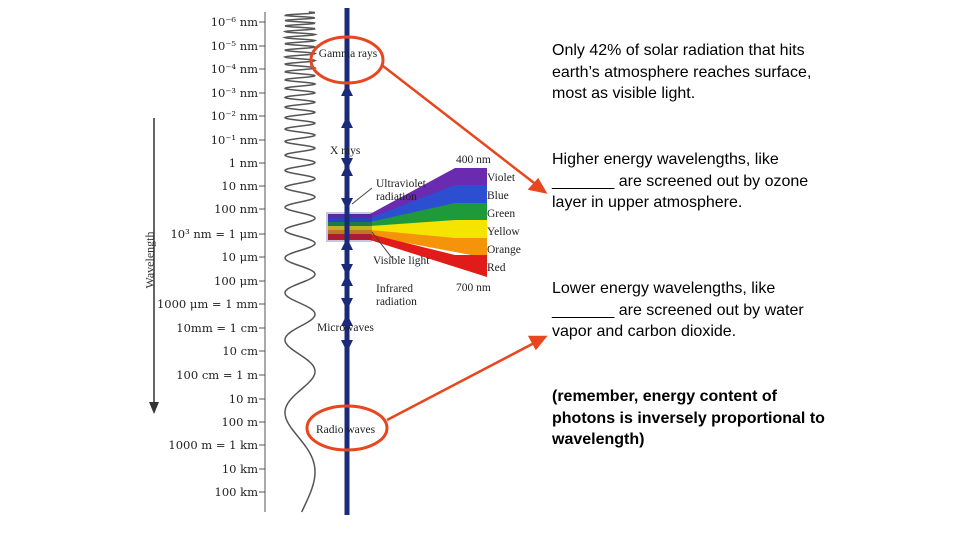  I want to click on color-label-red: Red, so click(496, 268).